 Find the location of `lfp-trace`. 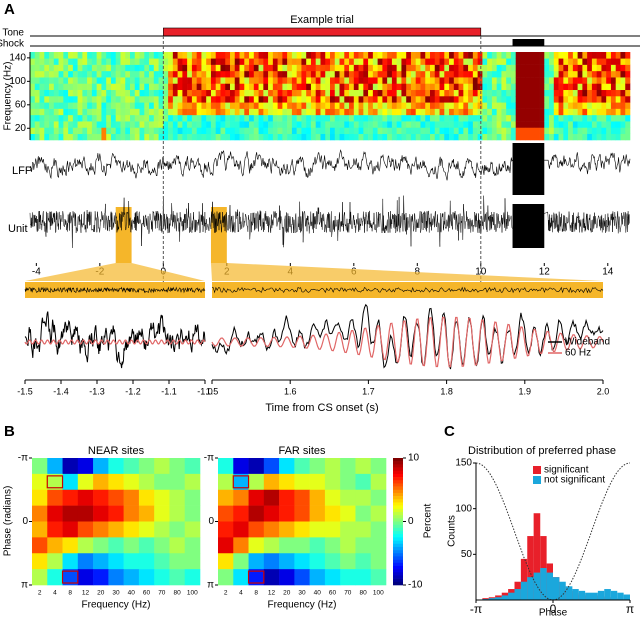

lfp-trace is located at coordinates (330, 165).